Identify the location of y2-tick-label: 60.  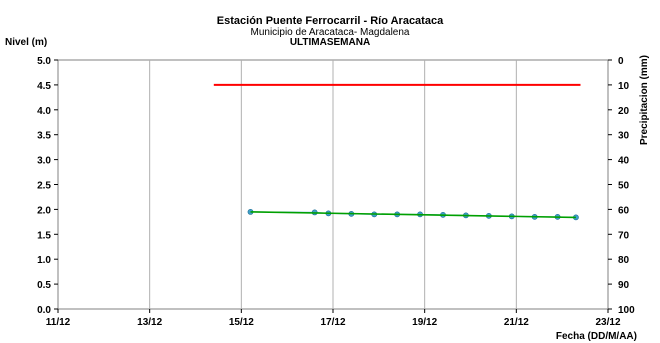
(624, 210).